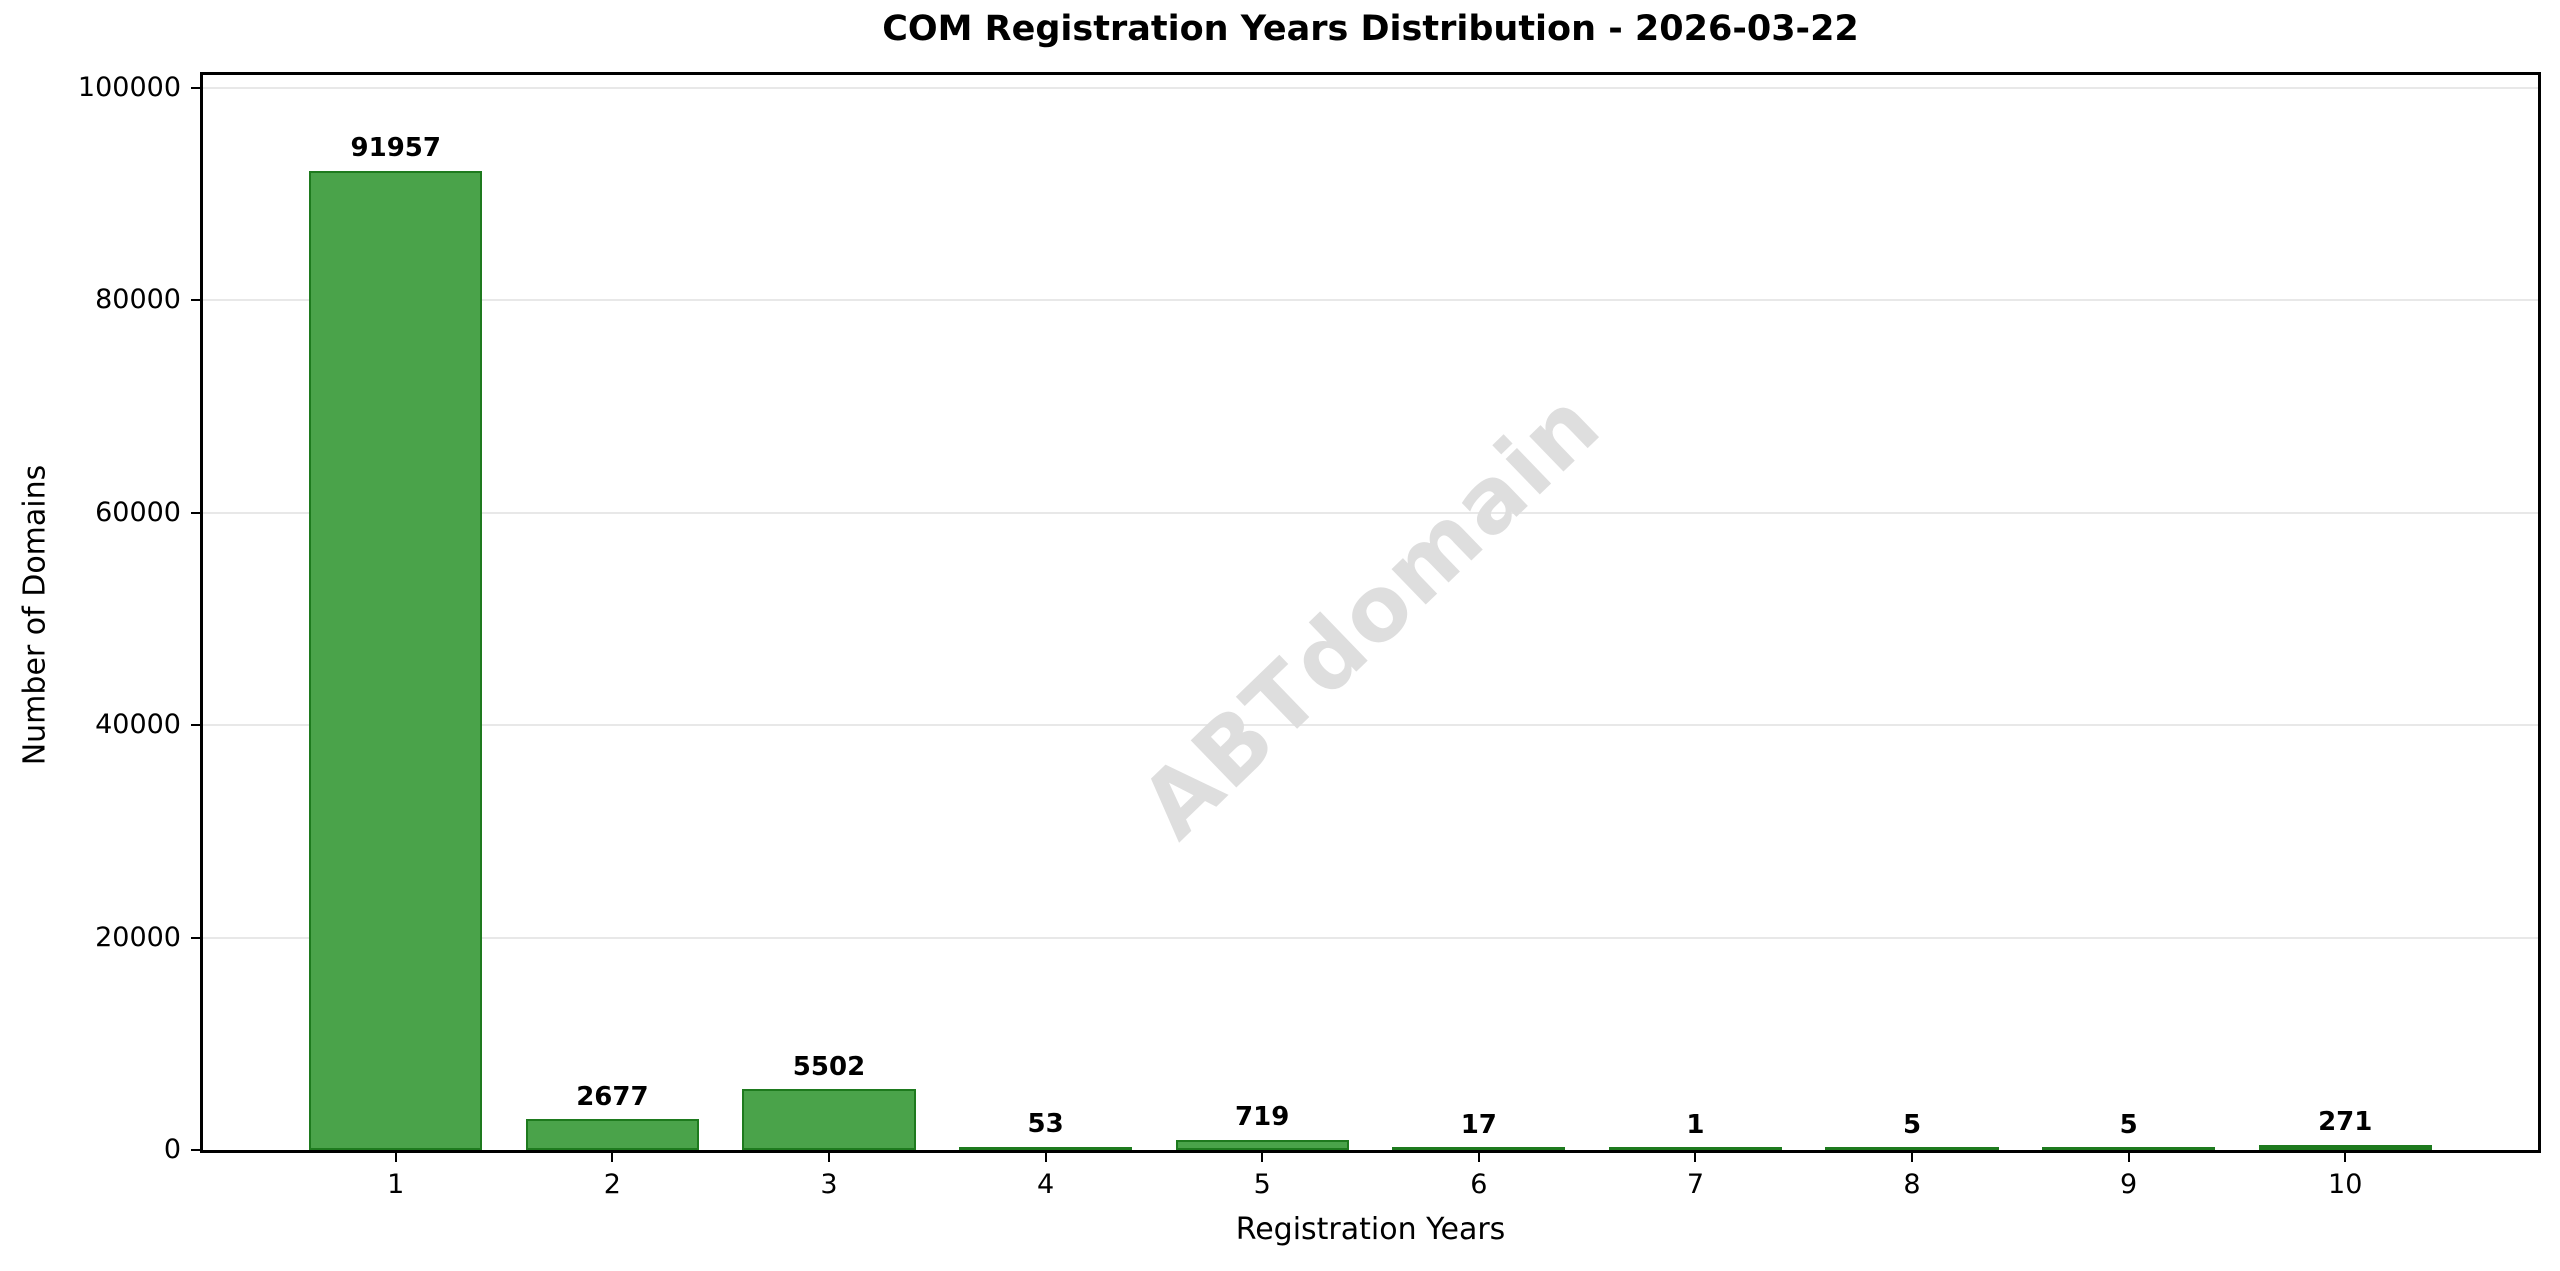 Image resolution: width=2560 pixels, height=1271 pixels. What do you see at coordinates (138, 937) in the screenshot?
I see `y-tick-label: 20000` at bounding box center [138, 937].